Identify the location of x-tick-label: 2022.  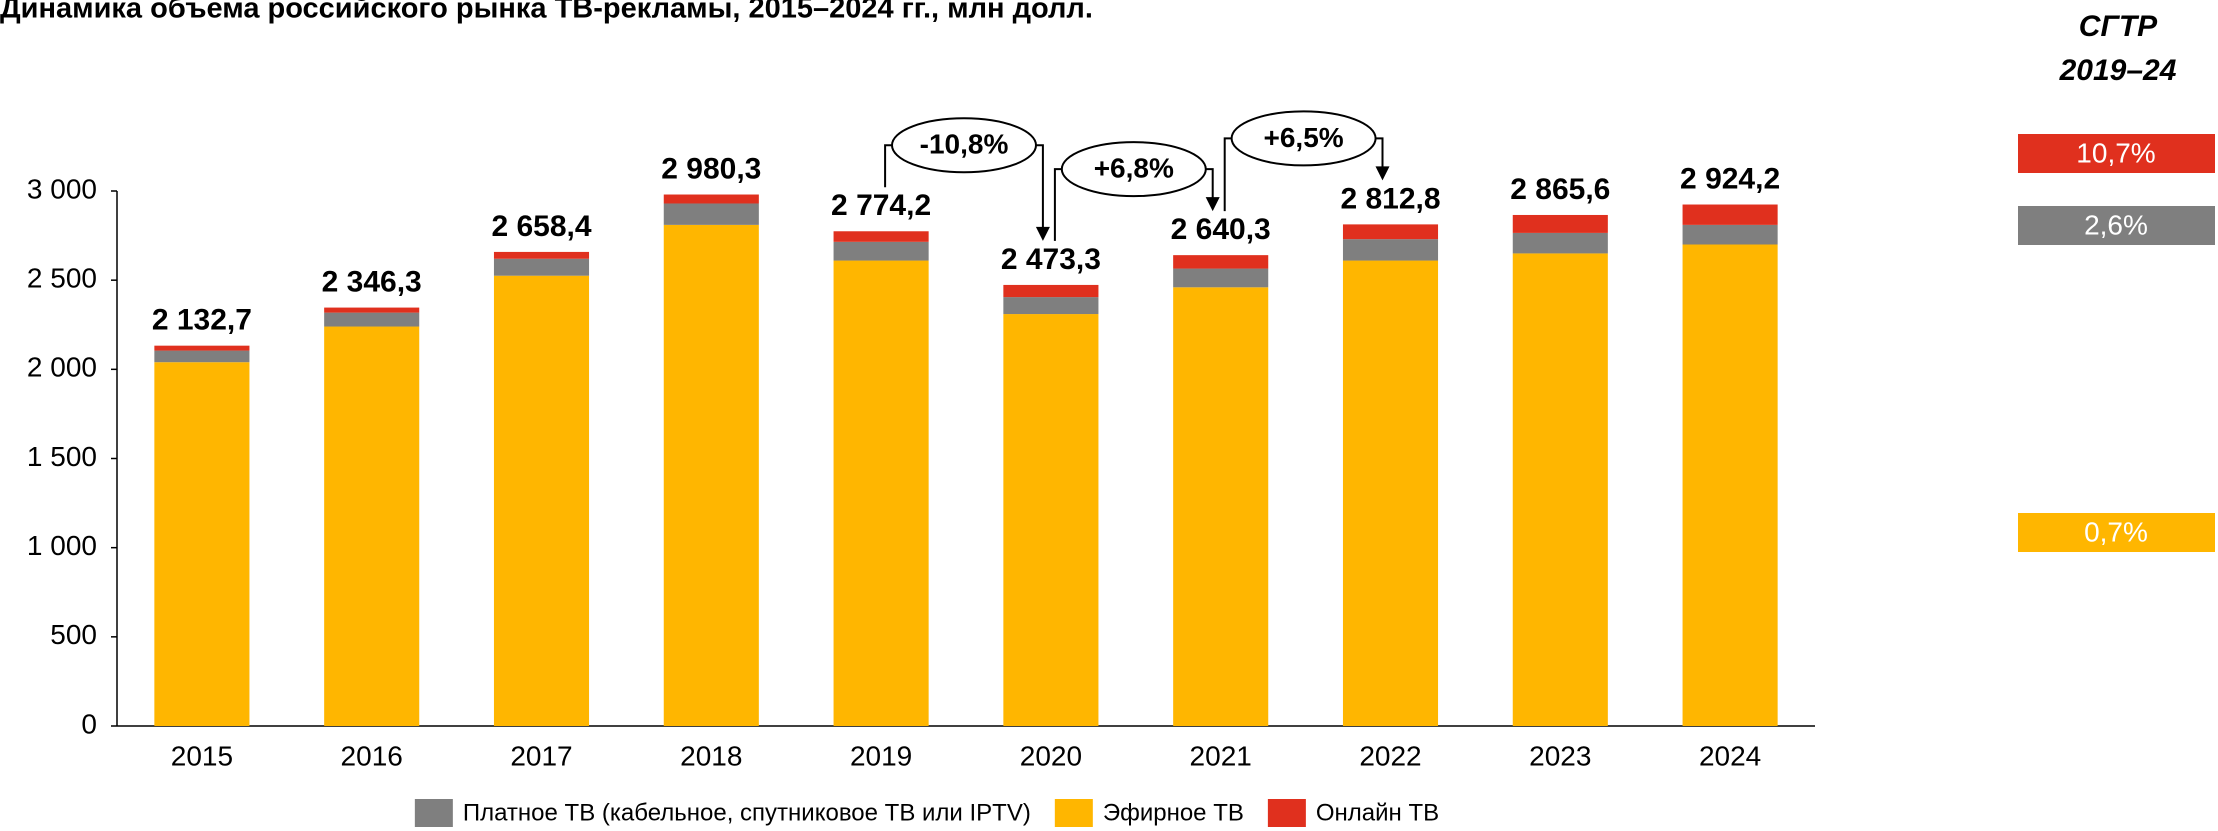
(1390, 755).